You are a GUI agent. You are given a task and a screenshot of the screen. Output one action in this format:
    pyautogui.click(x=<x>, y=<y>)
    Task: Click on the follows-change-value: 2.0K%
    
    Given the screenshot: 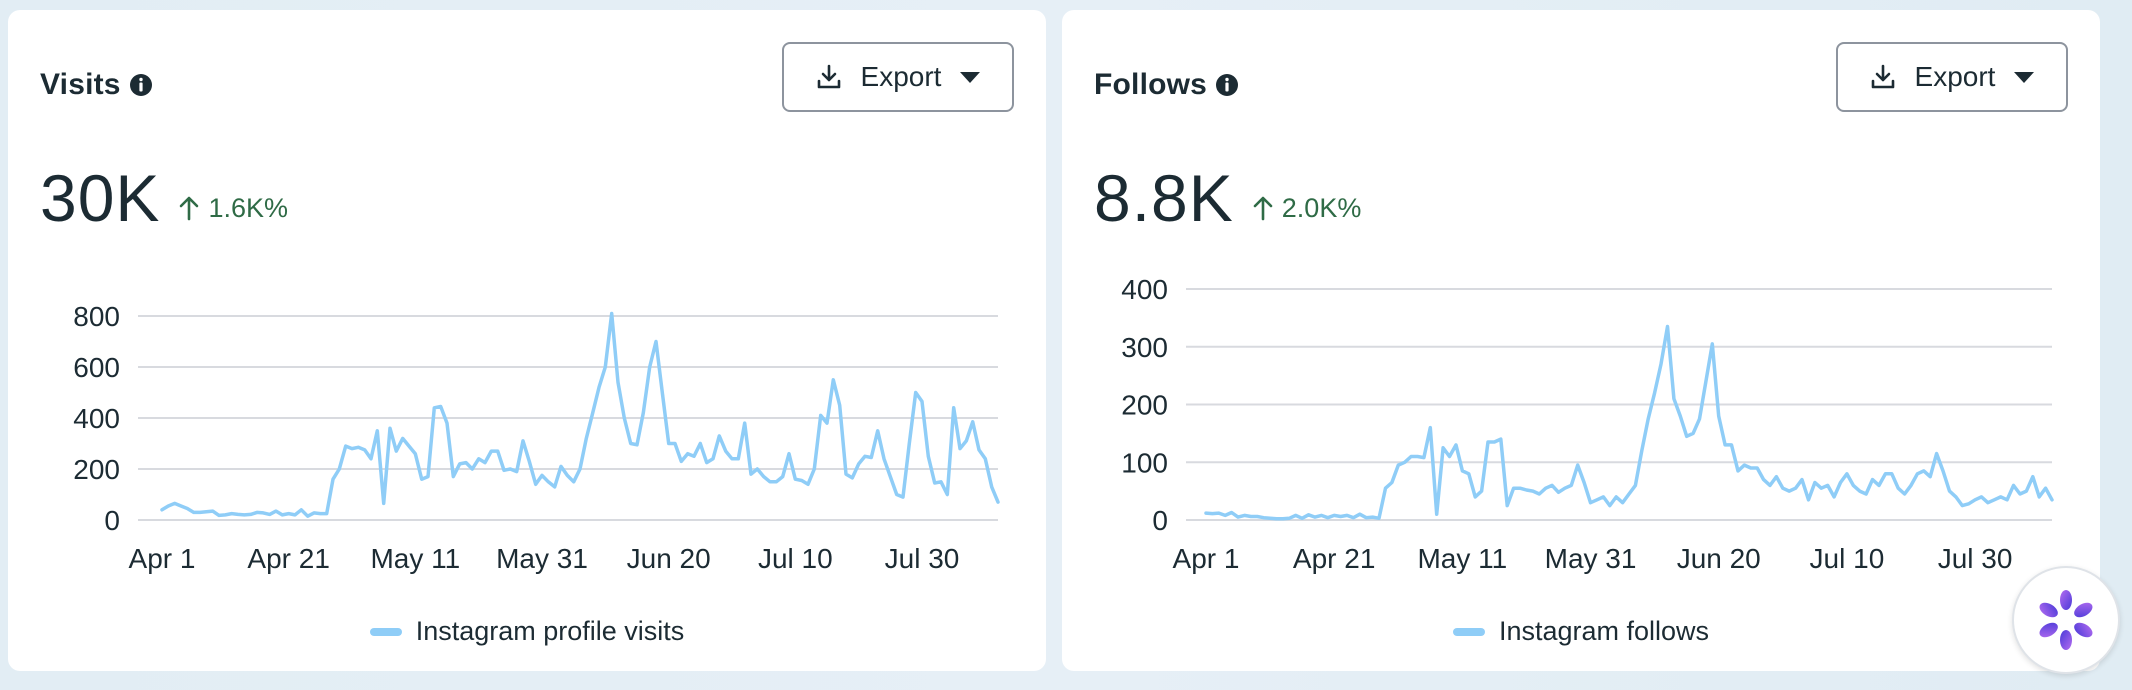 What is the action you would take?
    pyautogui.click(x=1321, y=207)
    